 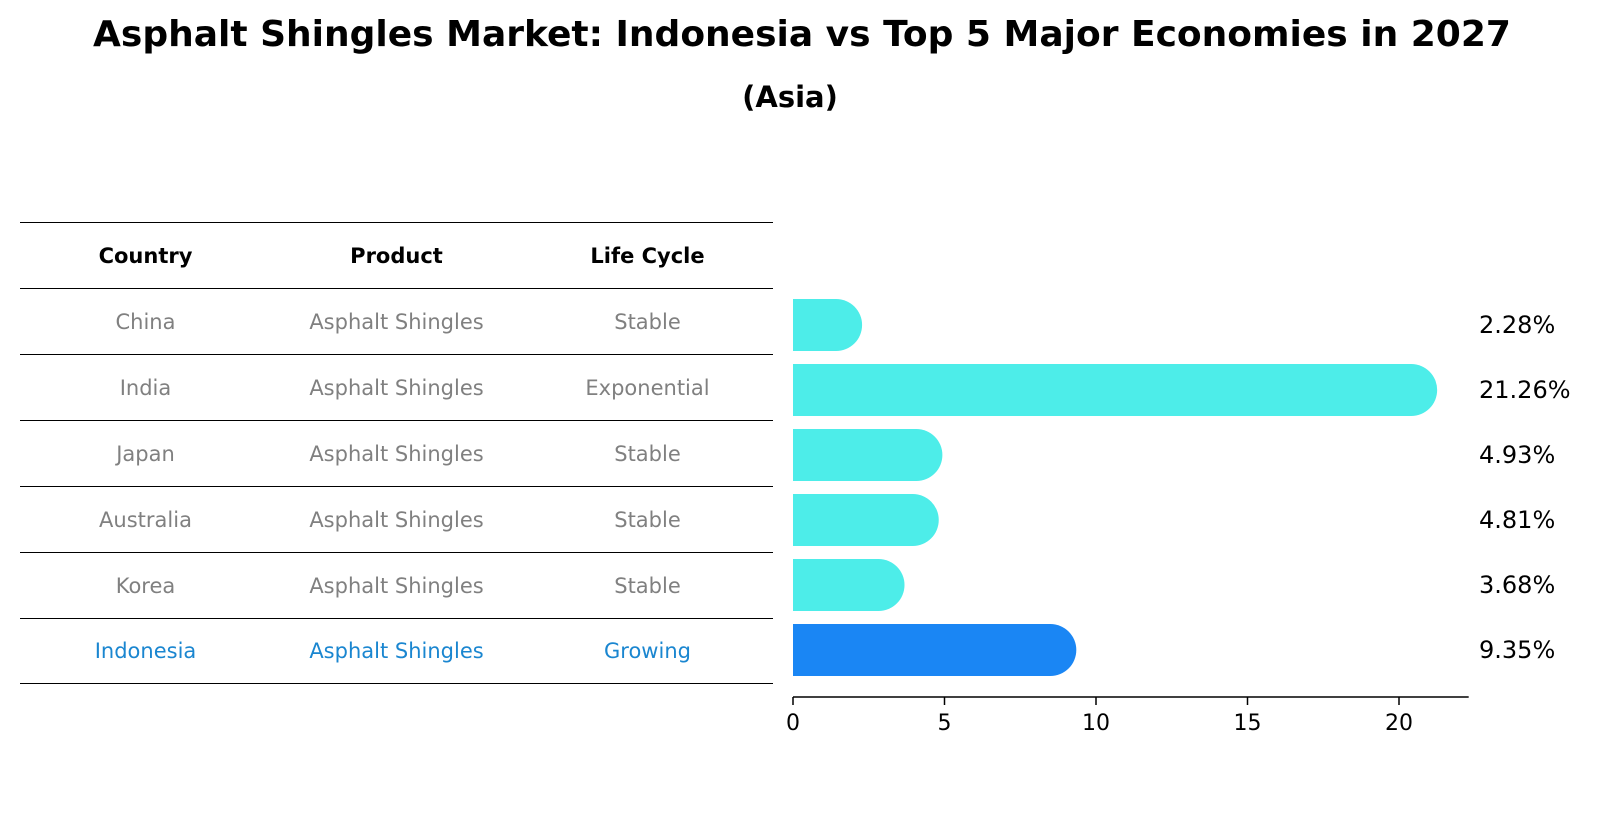 What do you see at coordinates (145, 585) in the screenshot?
I see `cell-country: Korea` at bounding box center [145, 585].